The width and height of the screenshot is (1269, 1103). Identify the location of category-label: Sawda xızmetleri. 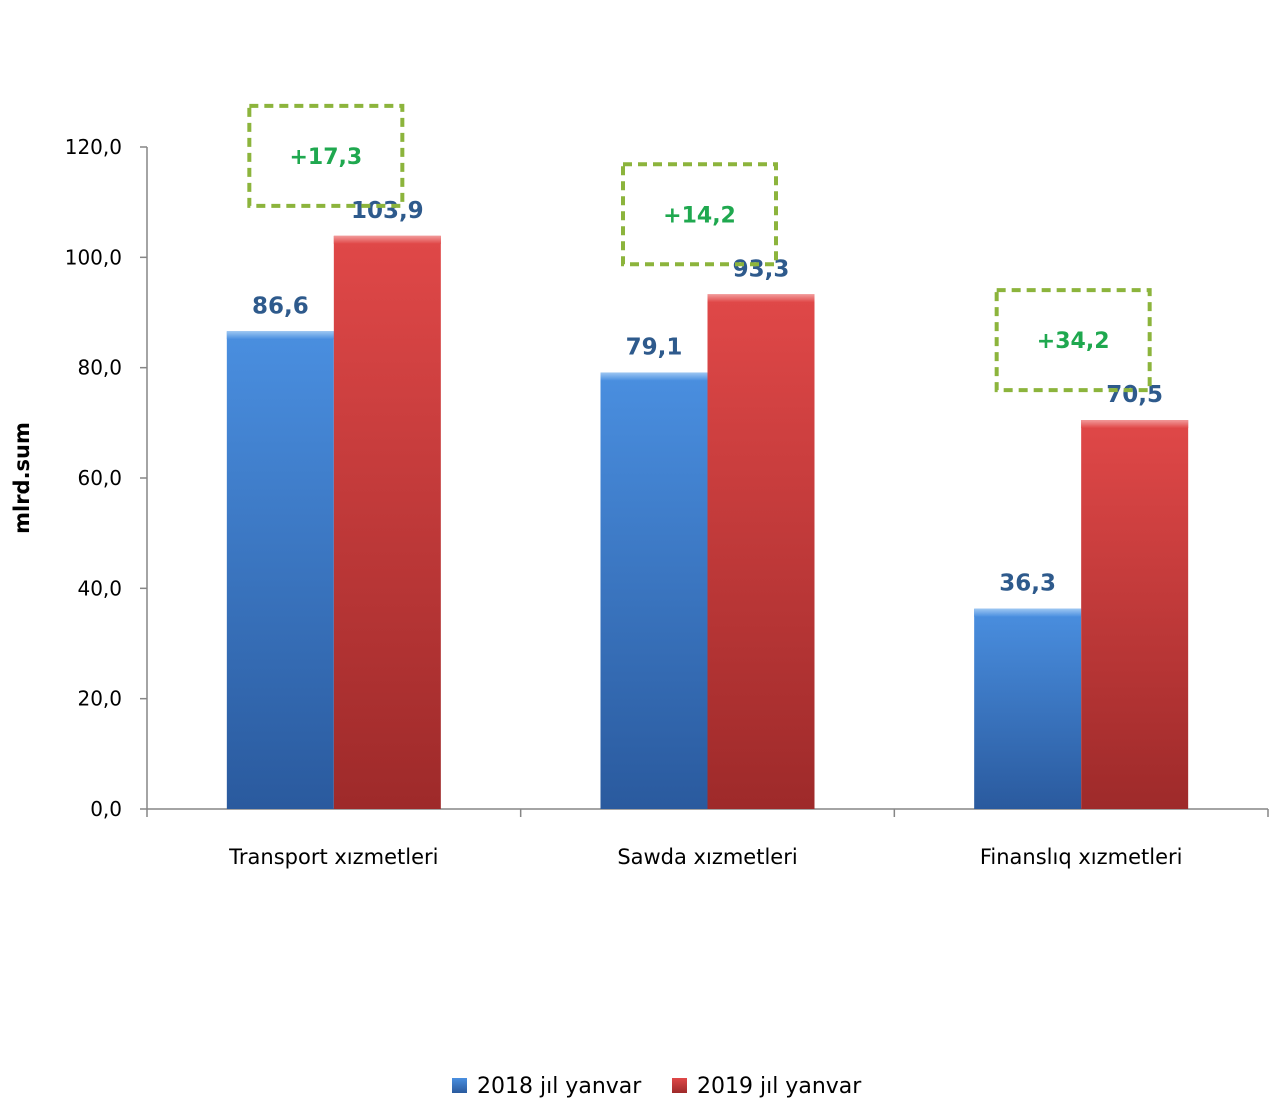
(707, 857).